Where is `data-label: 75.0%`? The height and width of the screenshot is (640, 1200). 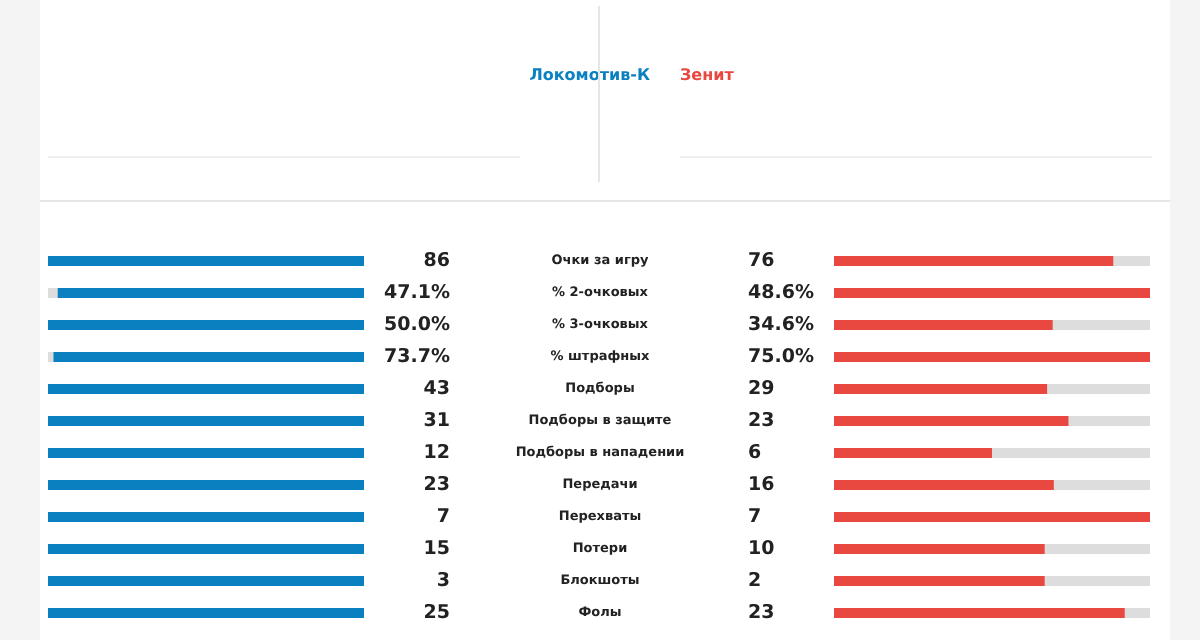 data-label: 75.0% is located at coordinates (781, 357).